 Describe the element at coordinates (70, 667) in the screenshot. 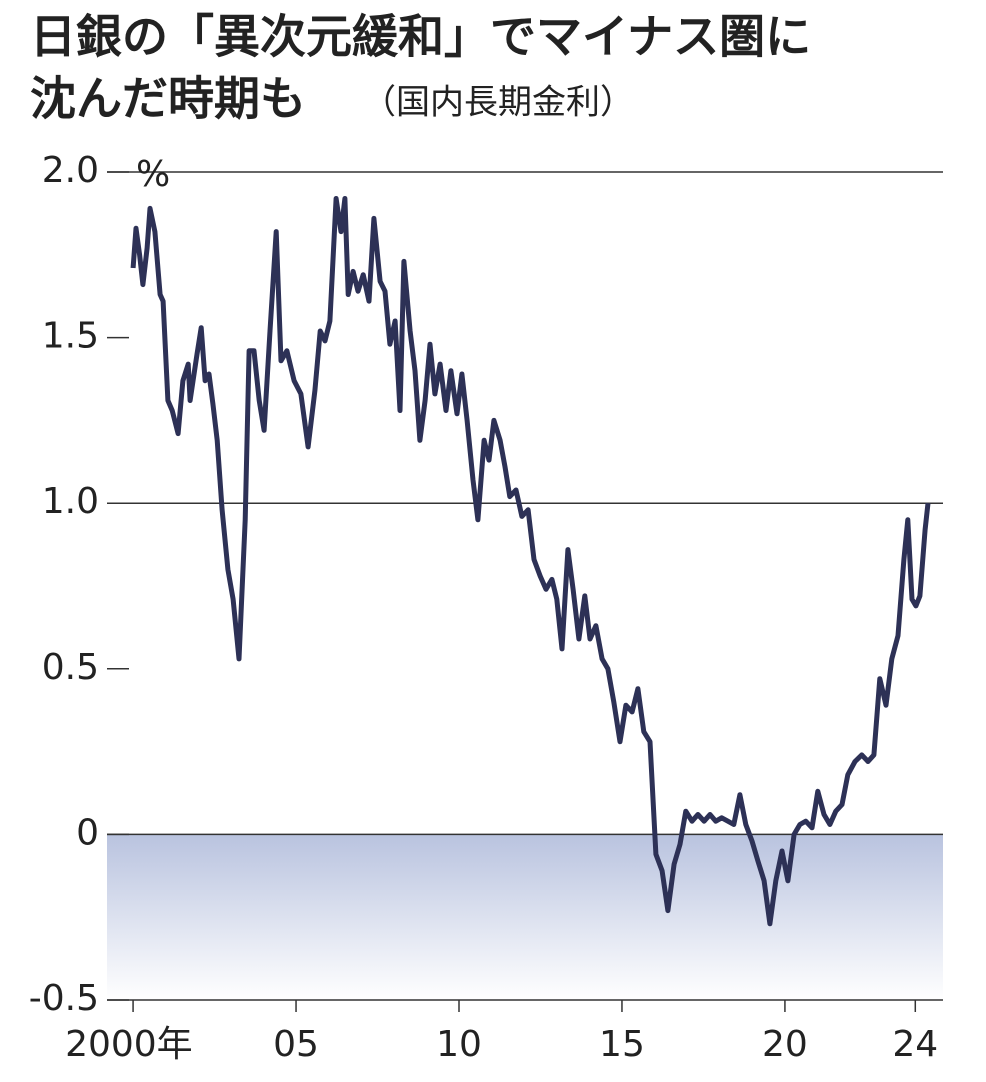

I see `y-tick-label: 0.5` at that location.